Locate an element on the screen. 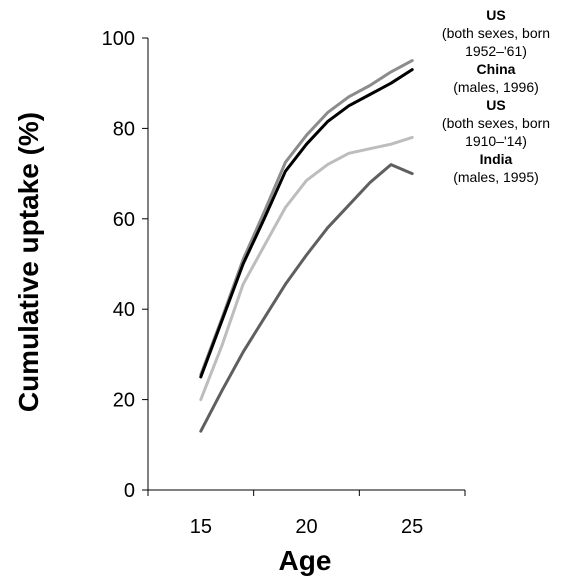 Image resolution: width=567 pixels, height=576 pixels. y-tick-label: 80 is located at coordinates (124, 129).